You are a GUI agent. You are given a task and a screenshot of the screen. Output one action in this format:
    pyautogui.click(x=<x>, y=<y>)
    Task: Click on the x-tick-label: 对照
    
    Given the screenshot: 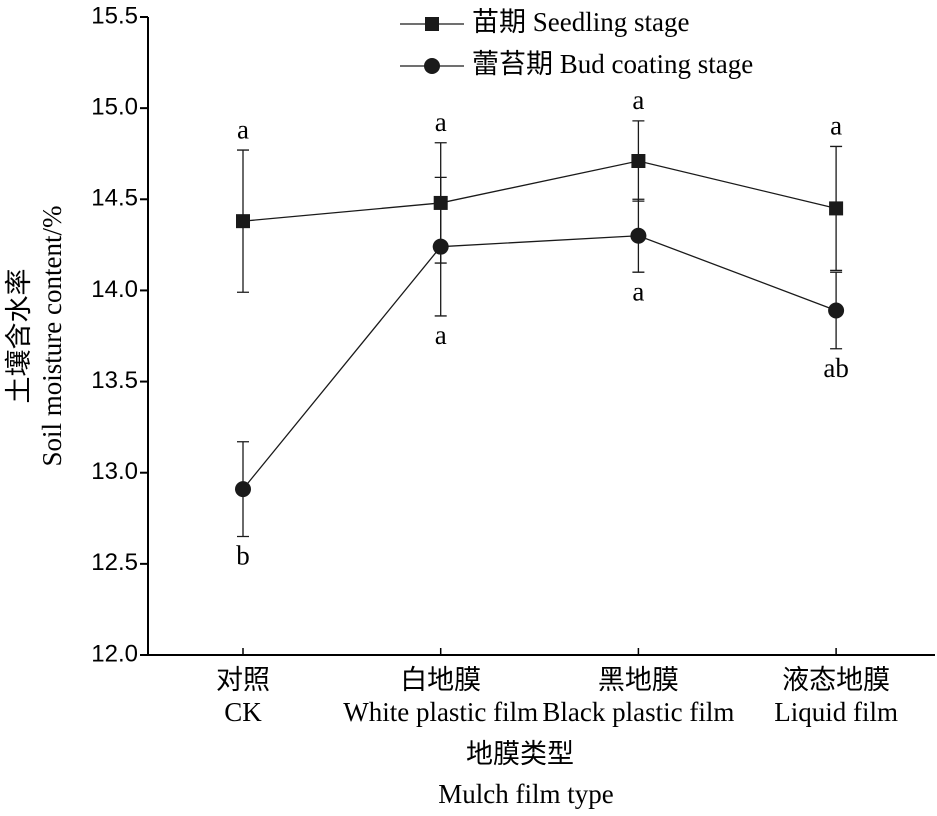 What is the action you would take?
    pyautogui.click(x=243, y=680)
    